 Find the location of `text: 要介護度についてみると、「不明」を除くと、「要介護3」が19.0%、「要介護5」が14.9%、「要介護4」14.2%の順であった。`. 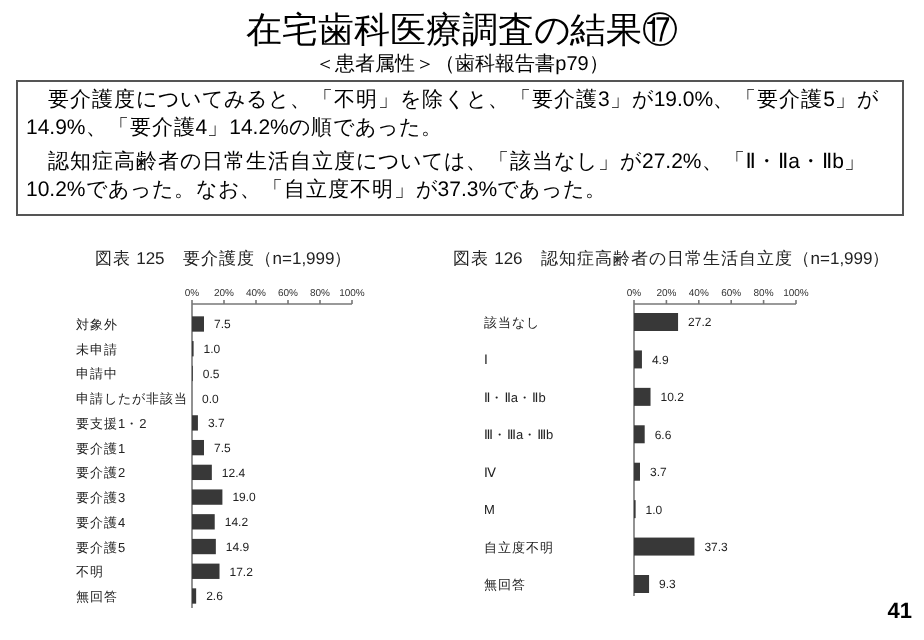

text: 要介護度についてみると、「不明」を除くと、「要介護3」が19.0%、「要介護5」が14.9%、「要介護4」14.2%の順であった。 is located at coordinates (453, 114).